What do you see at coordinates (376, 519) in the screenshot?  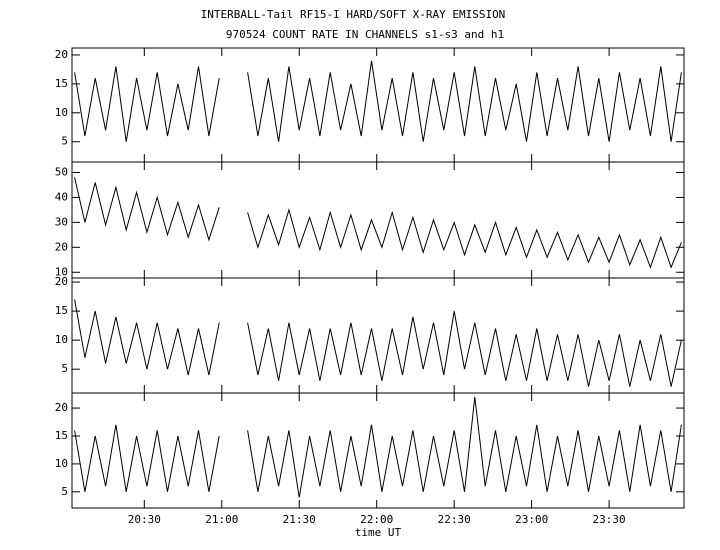 I see `x-tick-label: 22:00` at bounding box center [376, 519].